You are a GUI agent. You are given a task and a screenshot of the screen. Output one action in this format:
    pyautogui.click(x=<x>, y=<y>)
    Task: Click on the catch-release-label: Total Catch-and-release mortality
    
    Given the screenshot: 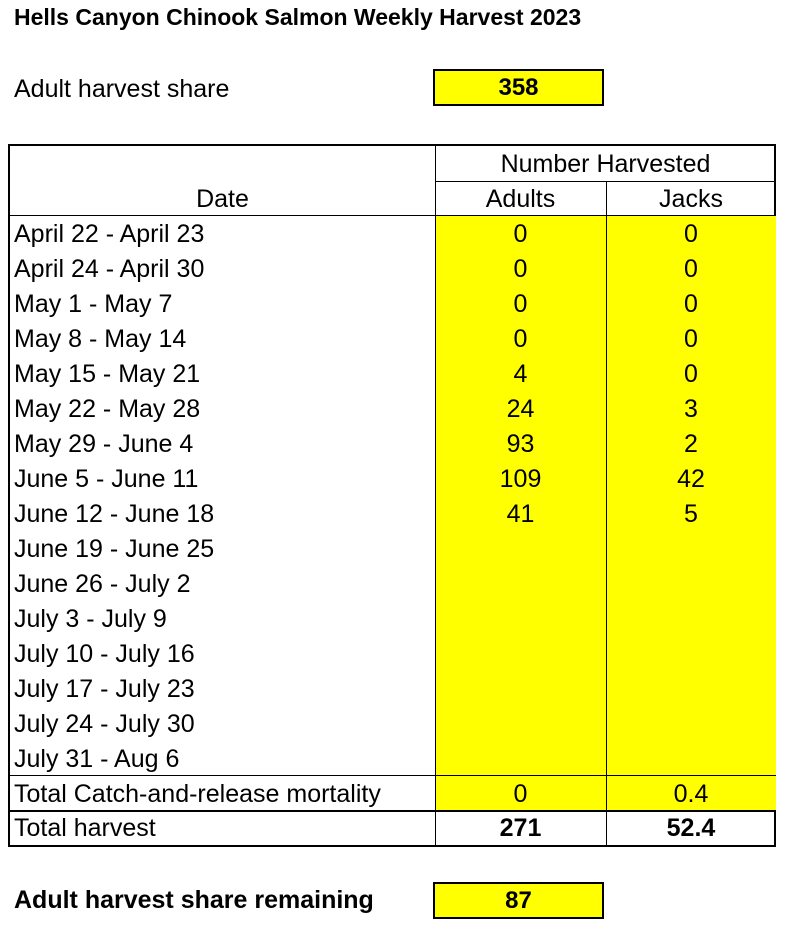 What is the action you would take?
    pyautogui.click(x=197, y=794)
    